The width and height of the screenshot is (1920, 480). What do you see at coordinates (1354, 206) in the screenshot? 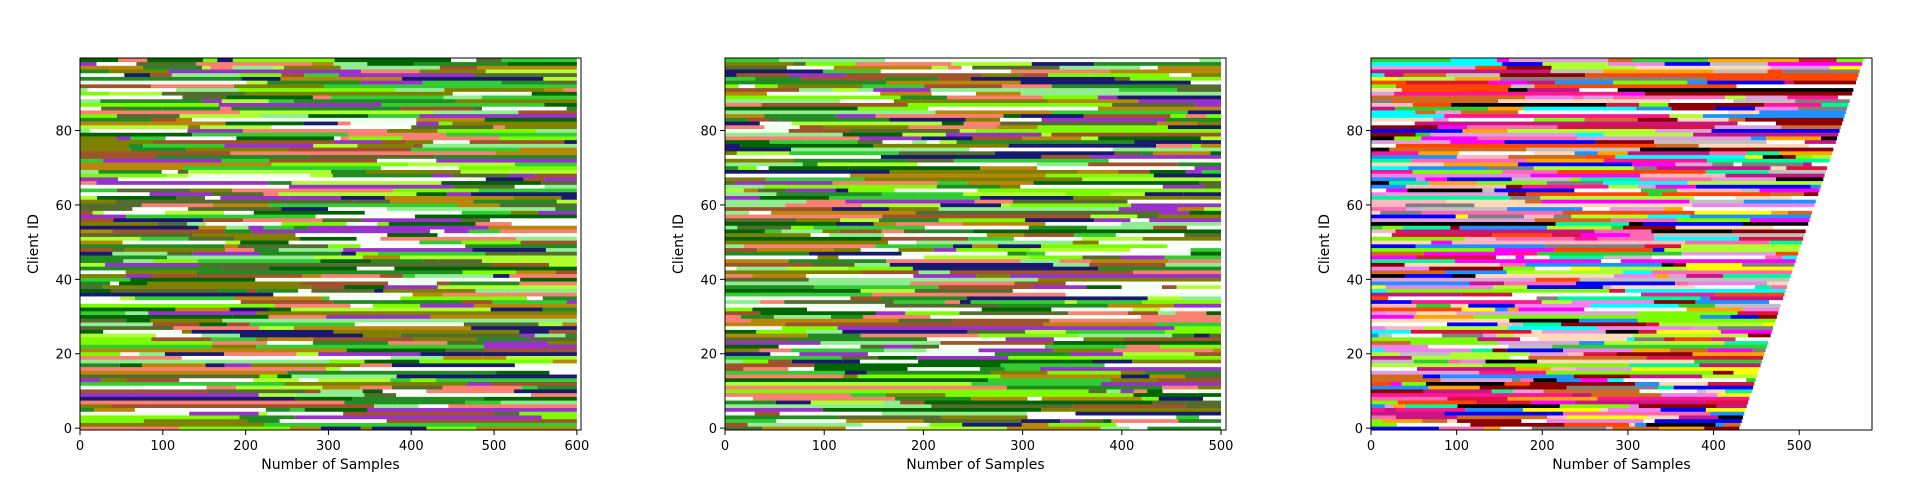
I see `y-tick-label: 60` at bounding box center [1354, 206].